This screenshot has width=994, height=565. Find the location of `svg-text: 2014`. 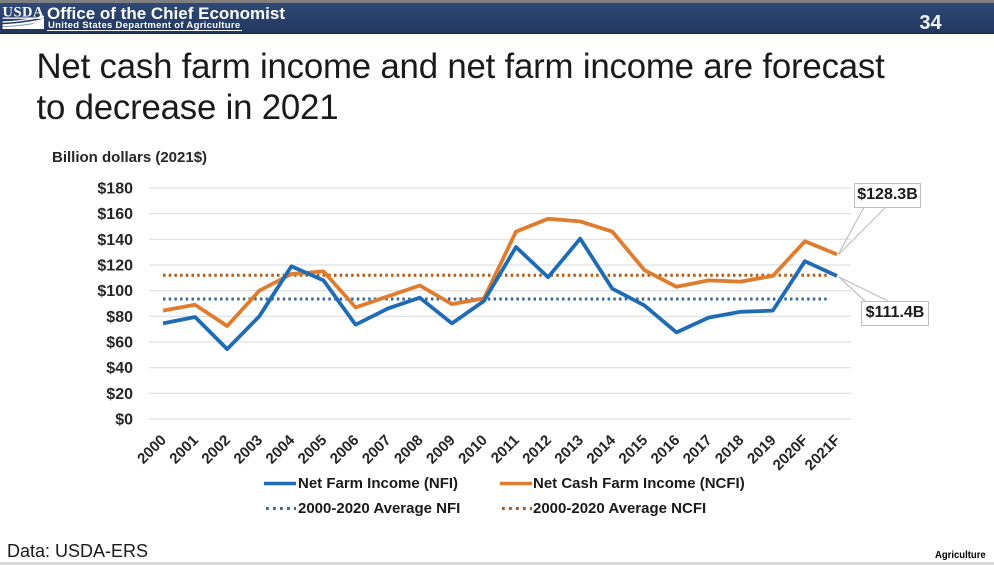

svg-text: 2014 is located at coordinates (602, 449).